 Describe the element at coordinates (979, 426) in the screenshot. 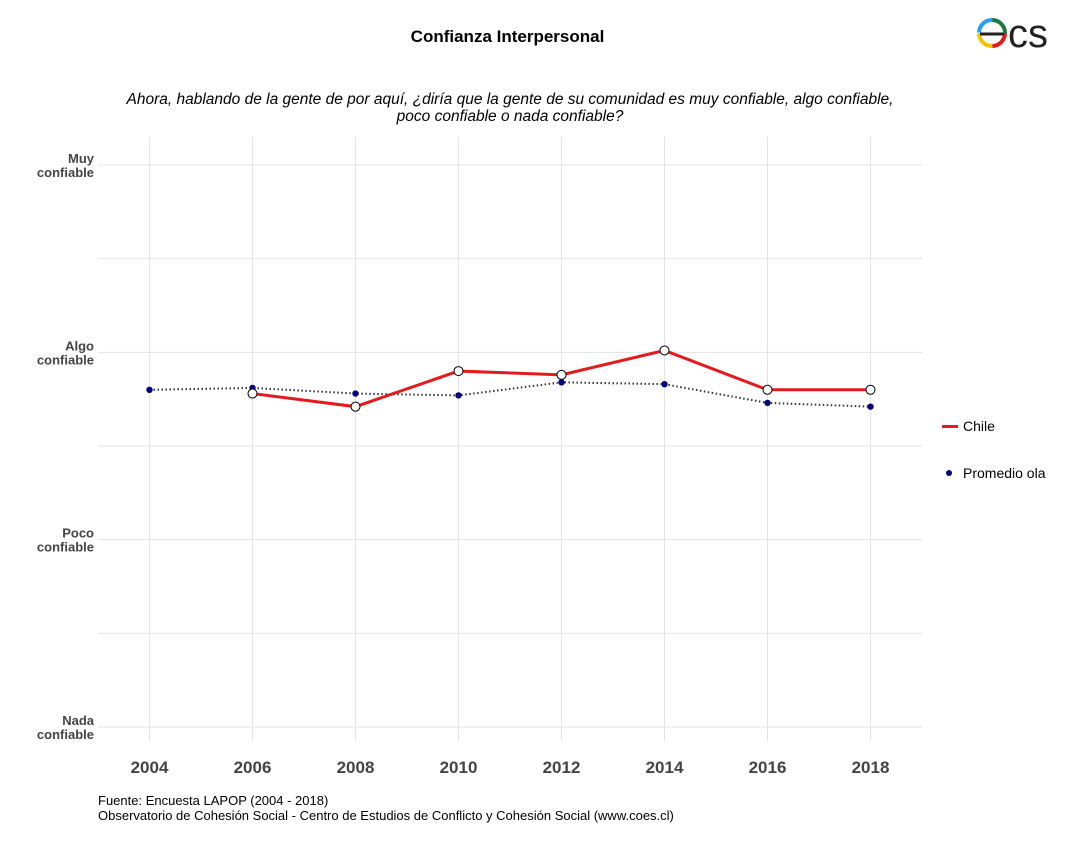

I see `legend-label-chile: Chile` at that location.